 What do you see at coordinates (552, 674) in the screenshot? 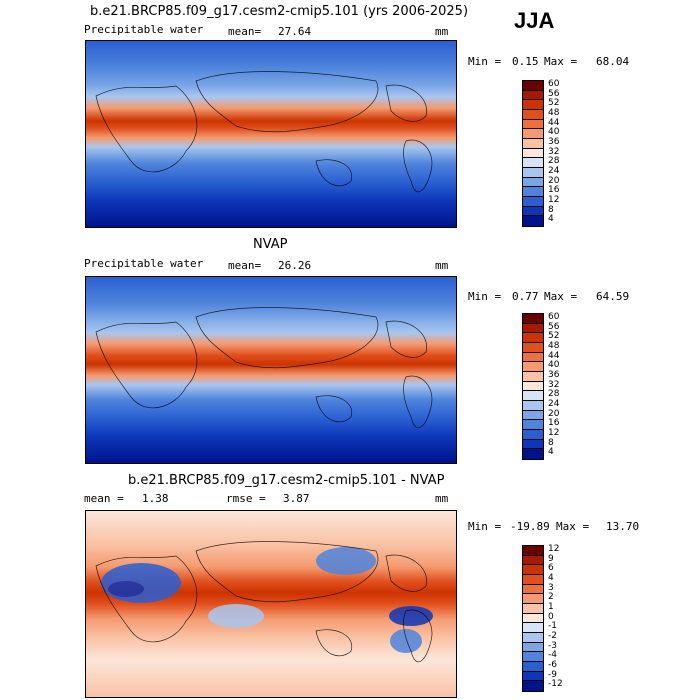
I see `colorbar-label: -9` at bounding box center [552, 674].